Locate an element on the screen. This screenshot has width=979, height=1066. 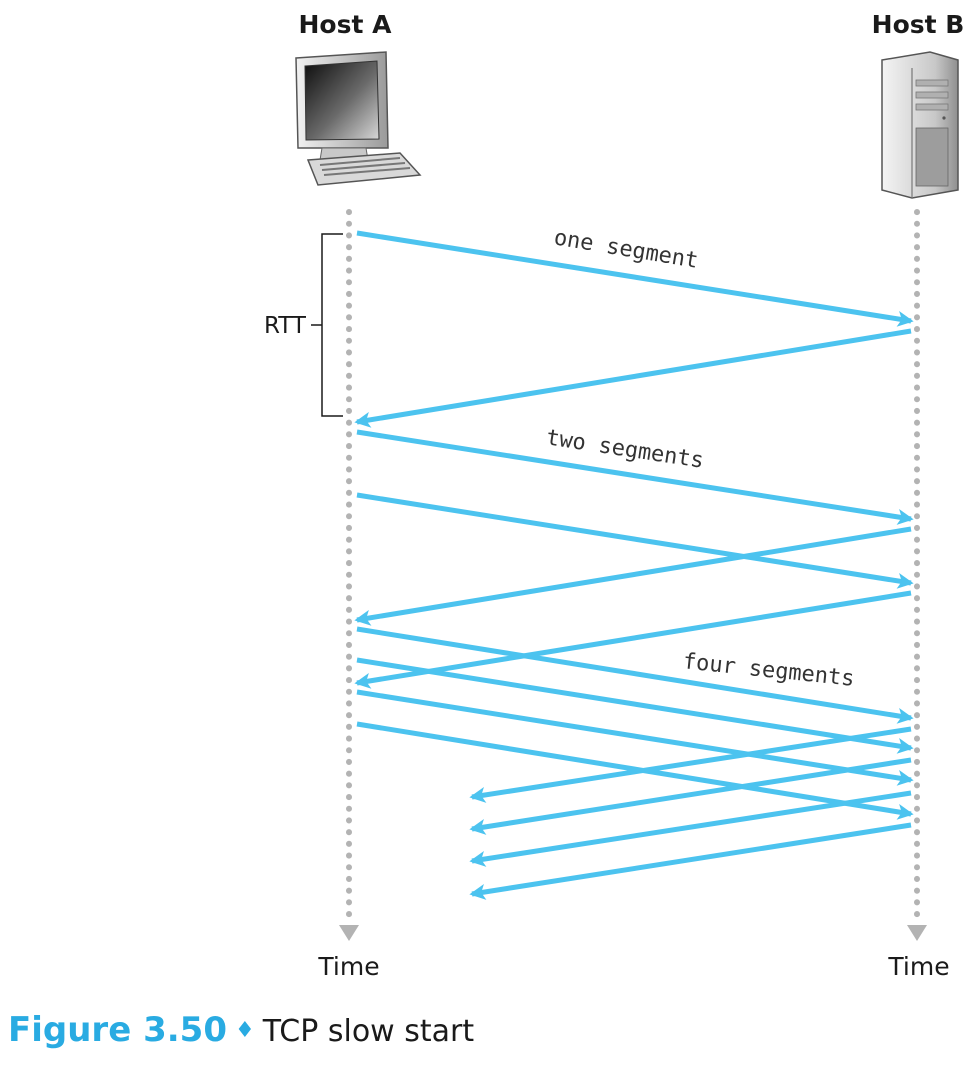
host-b-label: Host B is located at coordinates (918, 24).